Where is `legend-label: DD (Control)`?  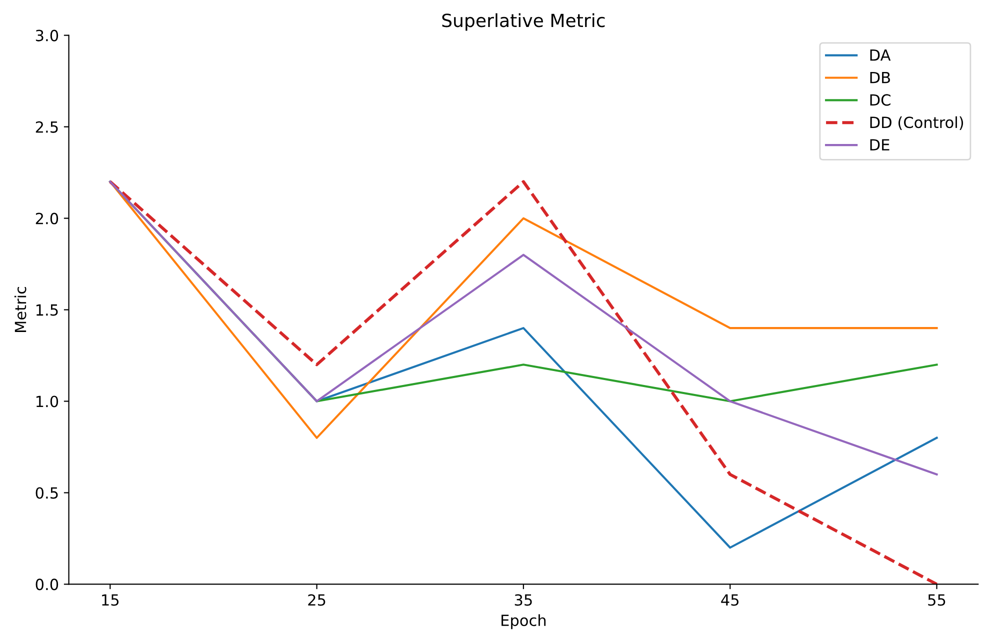 legend-label: DD (Control) is located at coordinates (917, 123).